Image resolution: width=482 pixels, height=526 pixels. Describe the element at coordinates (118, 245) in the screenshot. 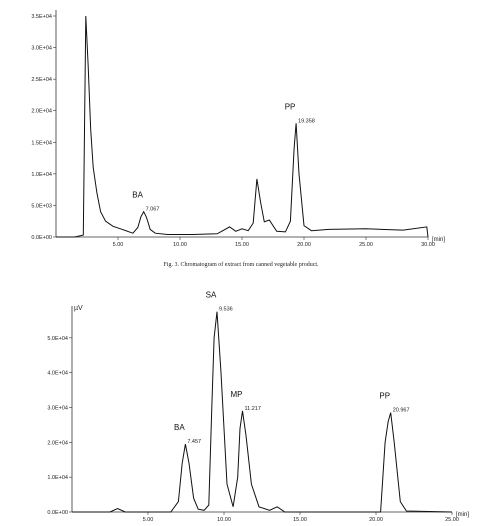

I see `c1-x-tick-label: 5.00` at that location.